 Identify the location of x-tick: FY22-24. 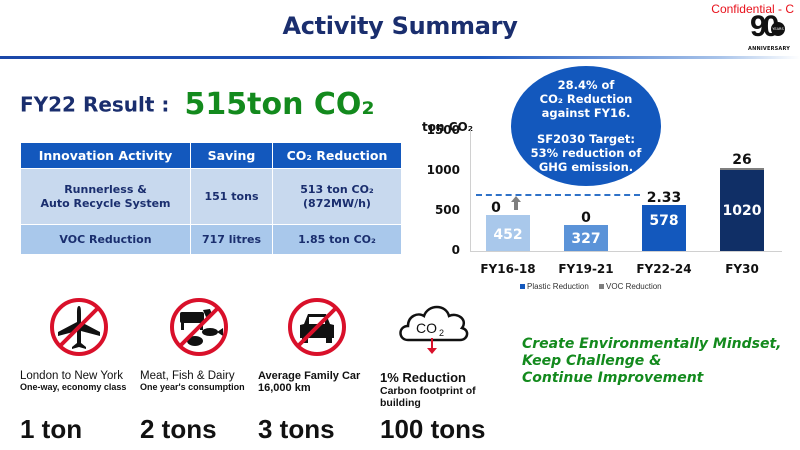
(664, 269).